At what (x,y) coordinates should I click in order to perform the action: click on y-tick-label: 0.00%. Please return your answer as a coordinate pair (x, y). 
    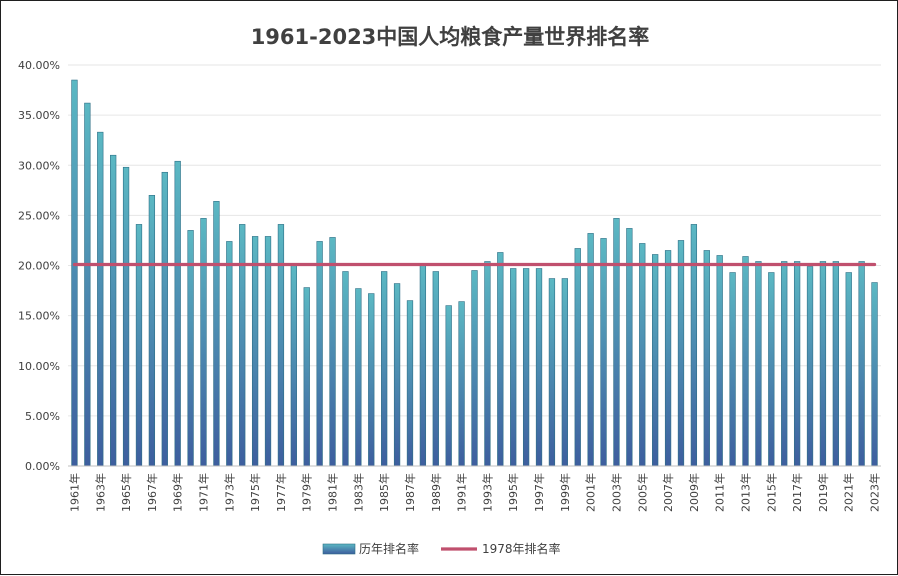
    Looking at the image, I should click on (42, 466).